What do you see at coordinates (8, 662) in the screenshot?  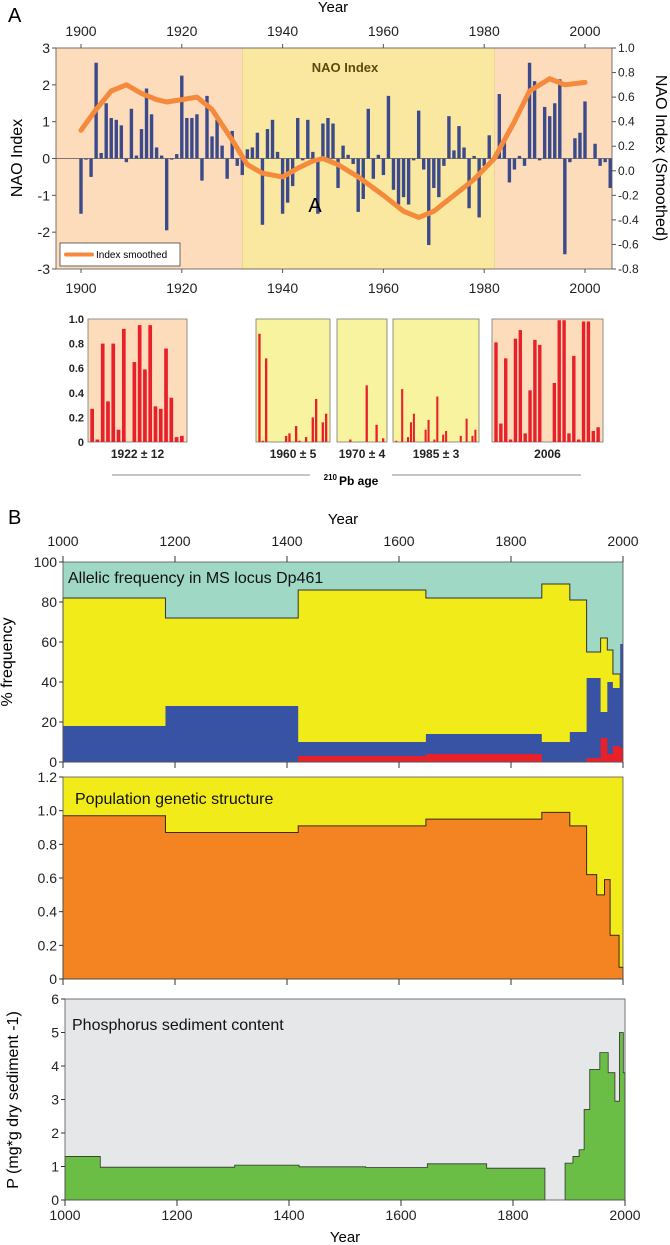 I see `panel-b-ylabel: % frequency` at bounding box center [8, 662].